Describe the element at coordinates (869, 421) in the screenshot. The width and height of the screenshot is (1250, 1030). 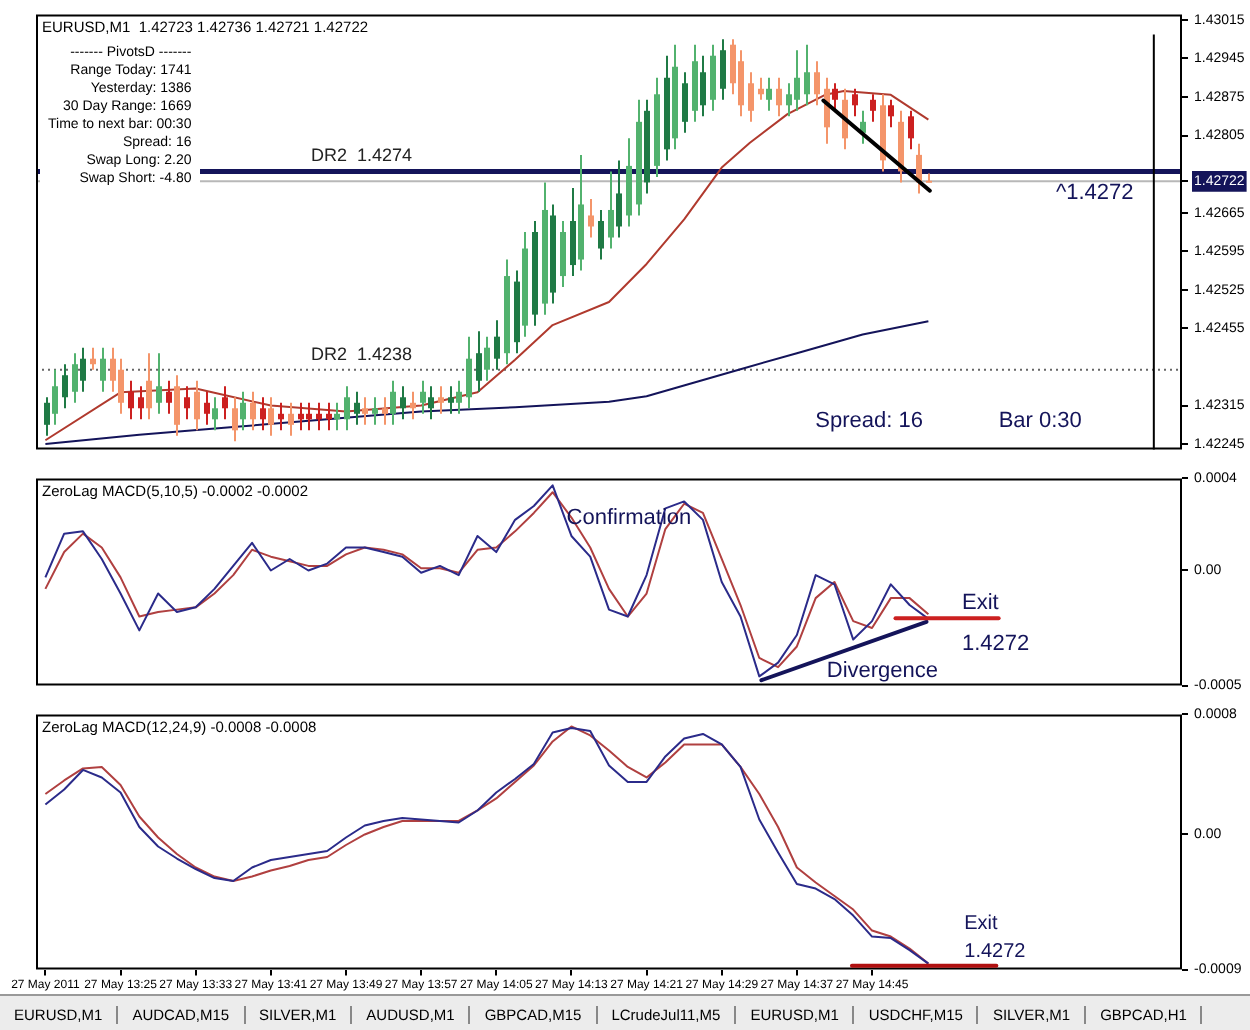
I see `annotation: Spread: 16` at that location.